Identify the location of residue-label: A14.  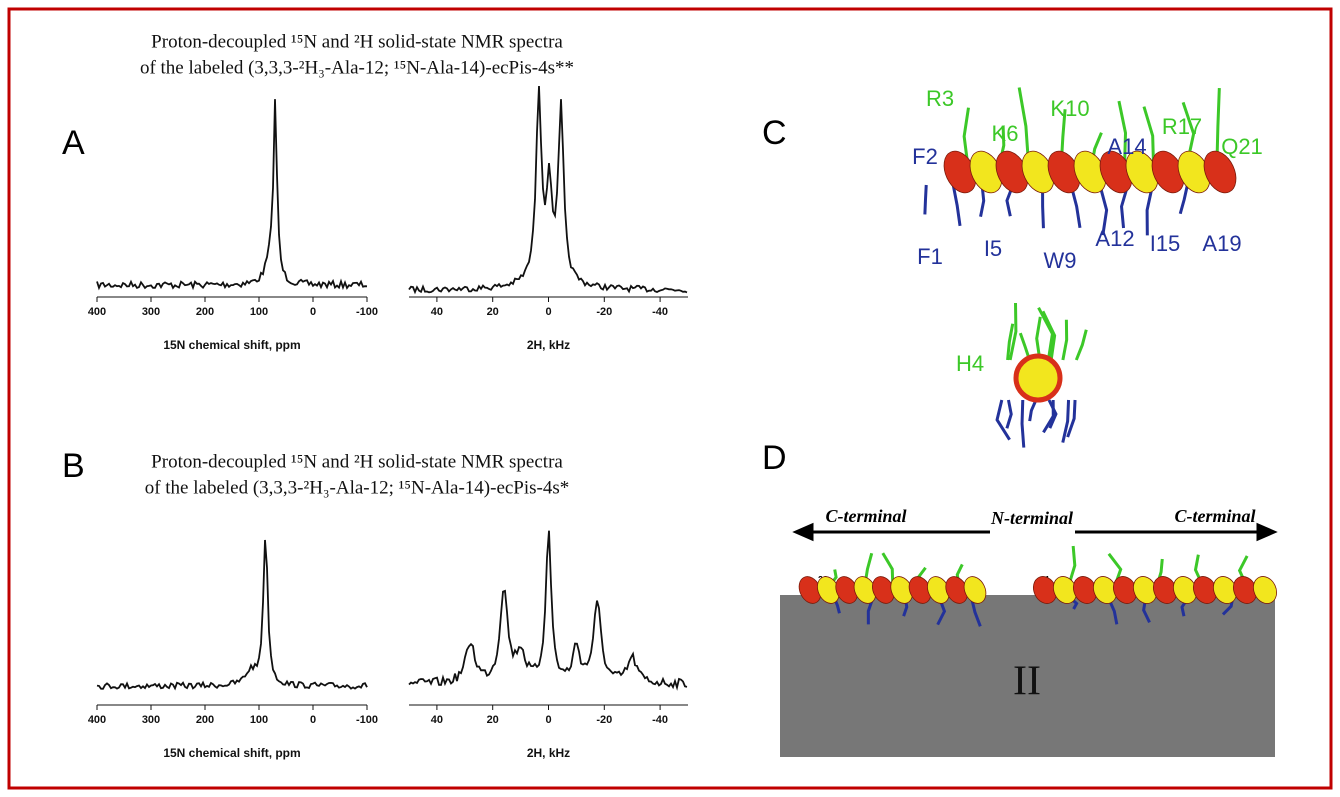
(1126, 146).